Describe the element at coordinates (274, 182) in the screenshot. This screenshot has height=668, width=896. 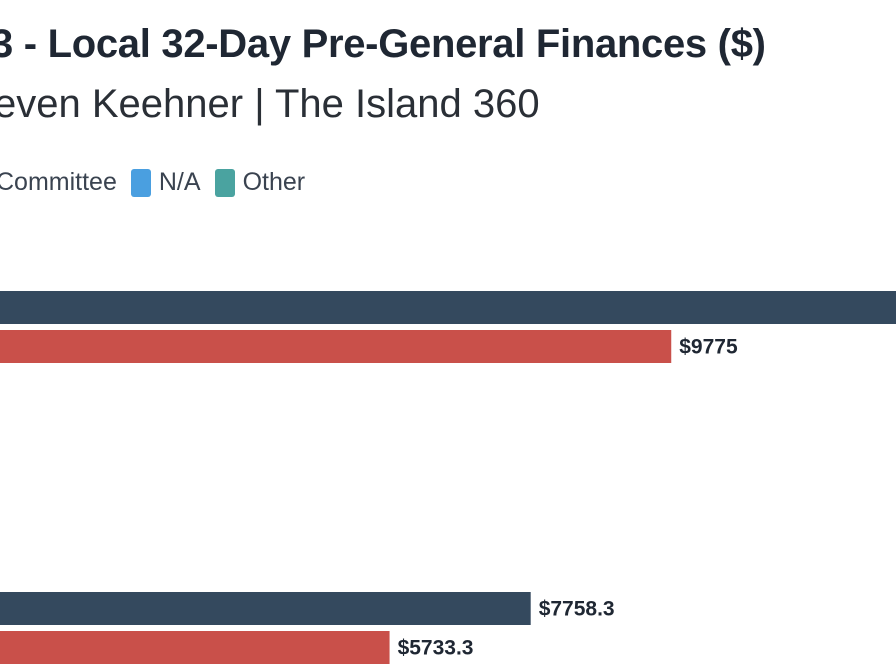
I see `legend-label-other: Other` at that location.